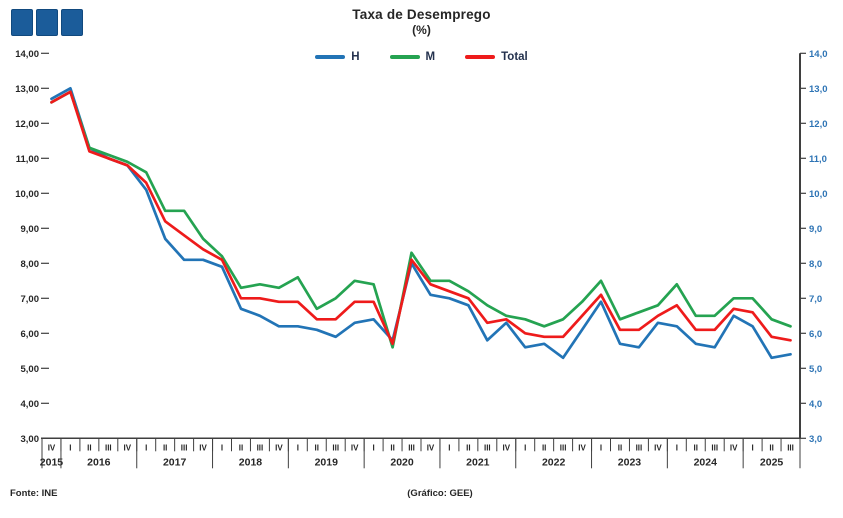 Image resolution: width=843 pixels, height=518 pixels. What do you see at coordinates (330, 57) in the screenshot?
I see `legend-swatch-h` at bounding box center [330, 57].